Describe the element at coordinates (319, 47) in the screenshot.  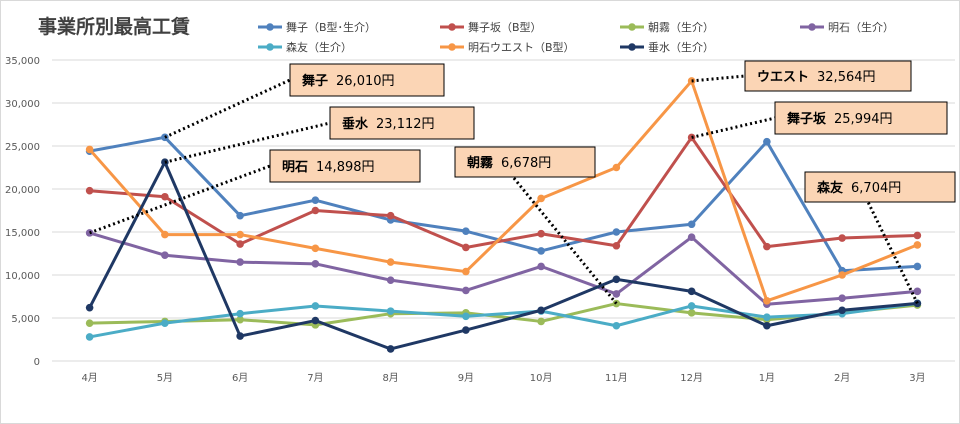
I see `legend-label: 森友（生介）` at that location.